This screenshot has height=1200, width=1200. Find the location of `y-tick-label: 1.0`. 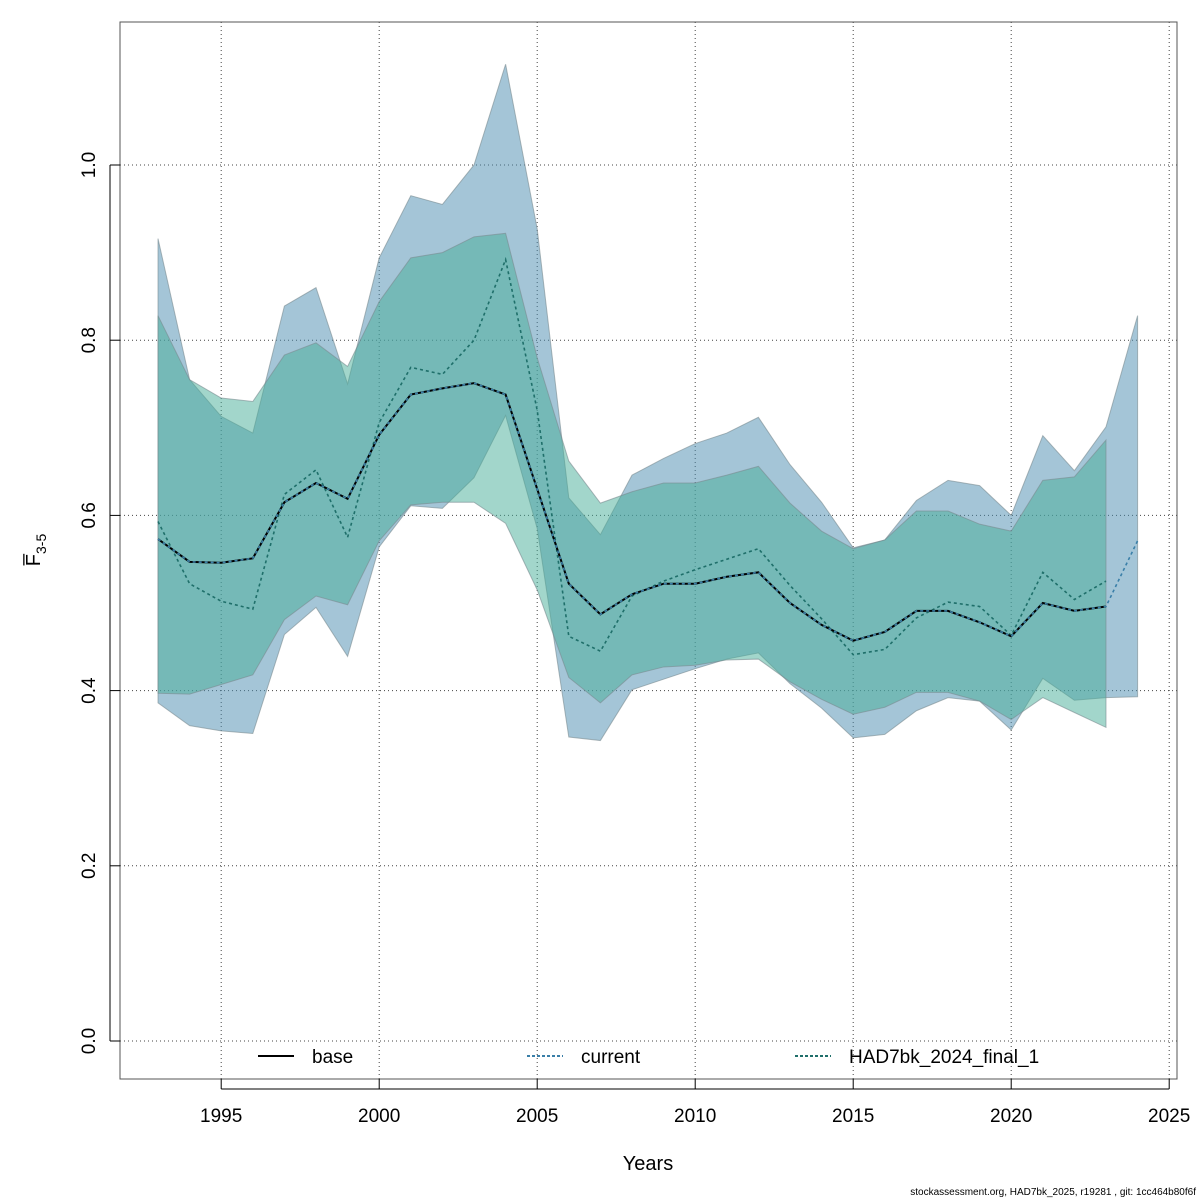

y-tick-label: 1.0 is located at coordinates (89, 165).